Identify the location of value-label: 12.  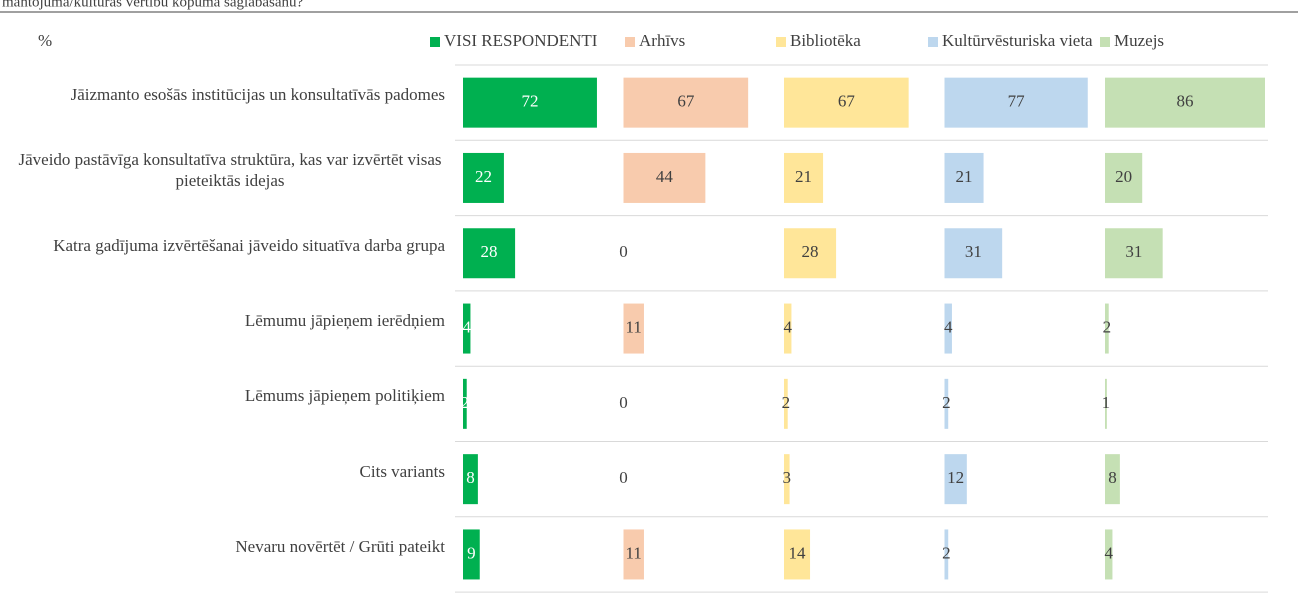
(955, 477).